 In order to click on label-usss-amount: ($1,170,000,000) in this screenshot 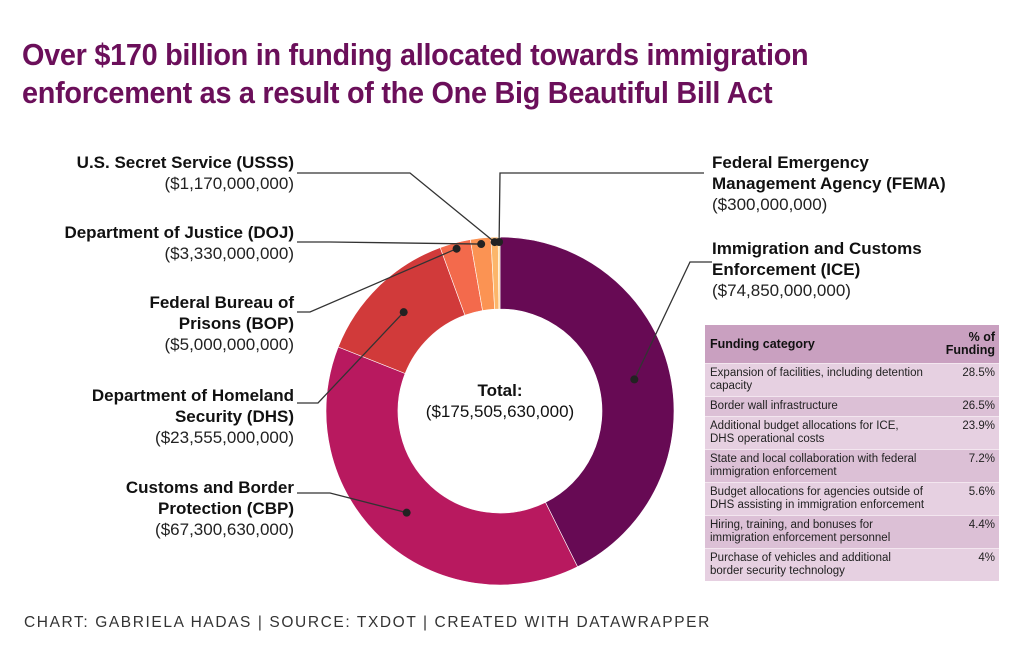, I will do `click(229, 183)`.